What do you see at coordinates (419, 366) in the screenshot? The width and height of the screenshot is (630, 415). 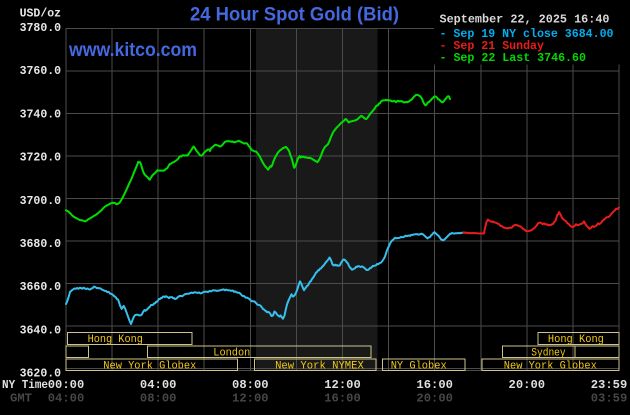 I see `svg-text: NY Globex` at bounding box center [419, 366].